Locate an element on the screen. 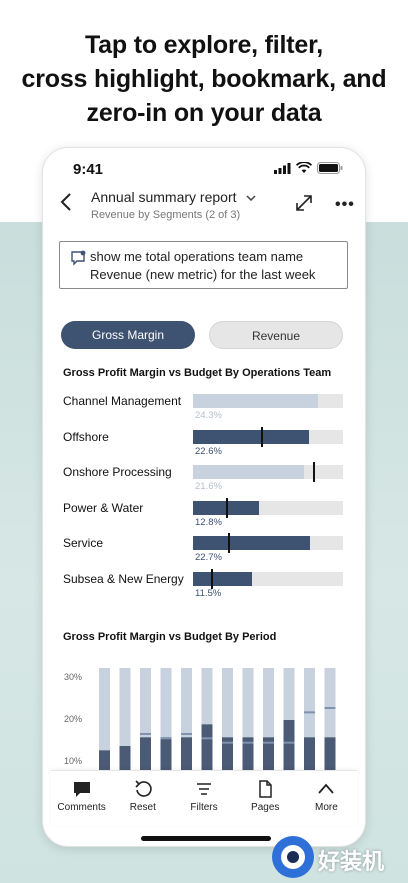 The height and width of the screenshot is (883, 408). tab-more: More is located at coordinates (326, 798).